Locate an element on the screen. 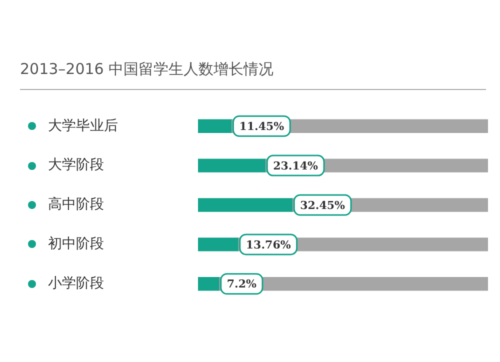 The width and height of the screenshot is (500, 362). y-tick-label: 高中阶段 is located at coordinates (76, 204).